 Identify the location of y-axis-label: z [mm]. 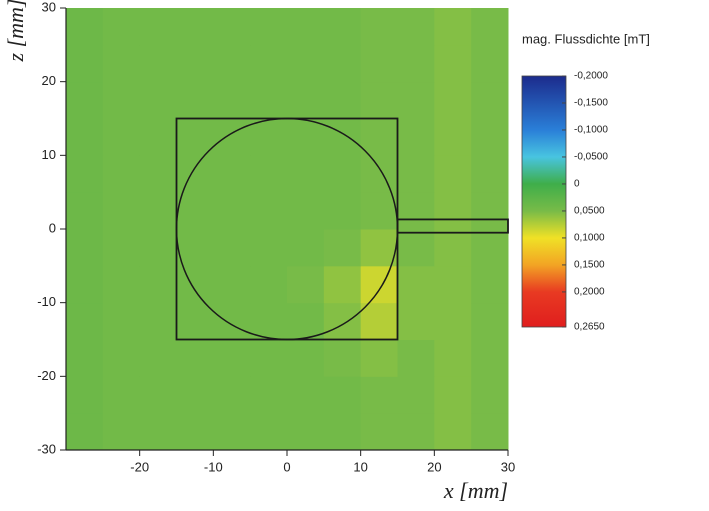
(15, 31).